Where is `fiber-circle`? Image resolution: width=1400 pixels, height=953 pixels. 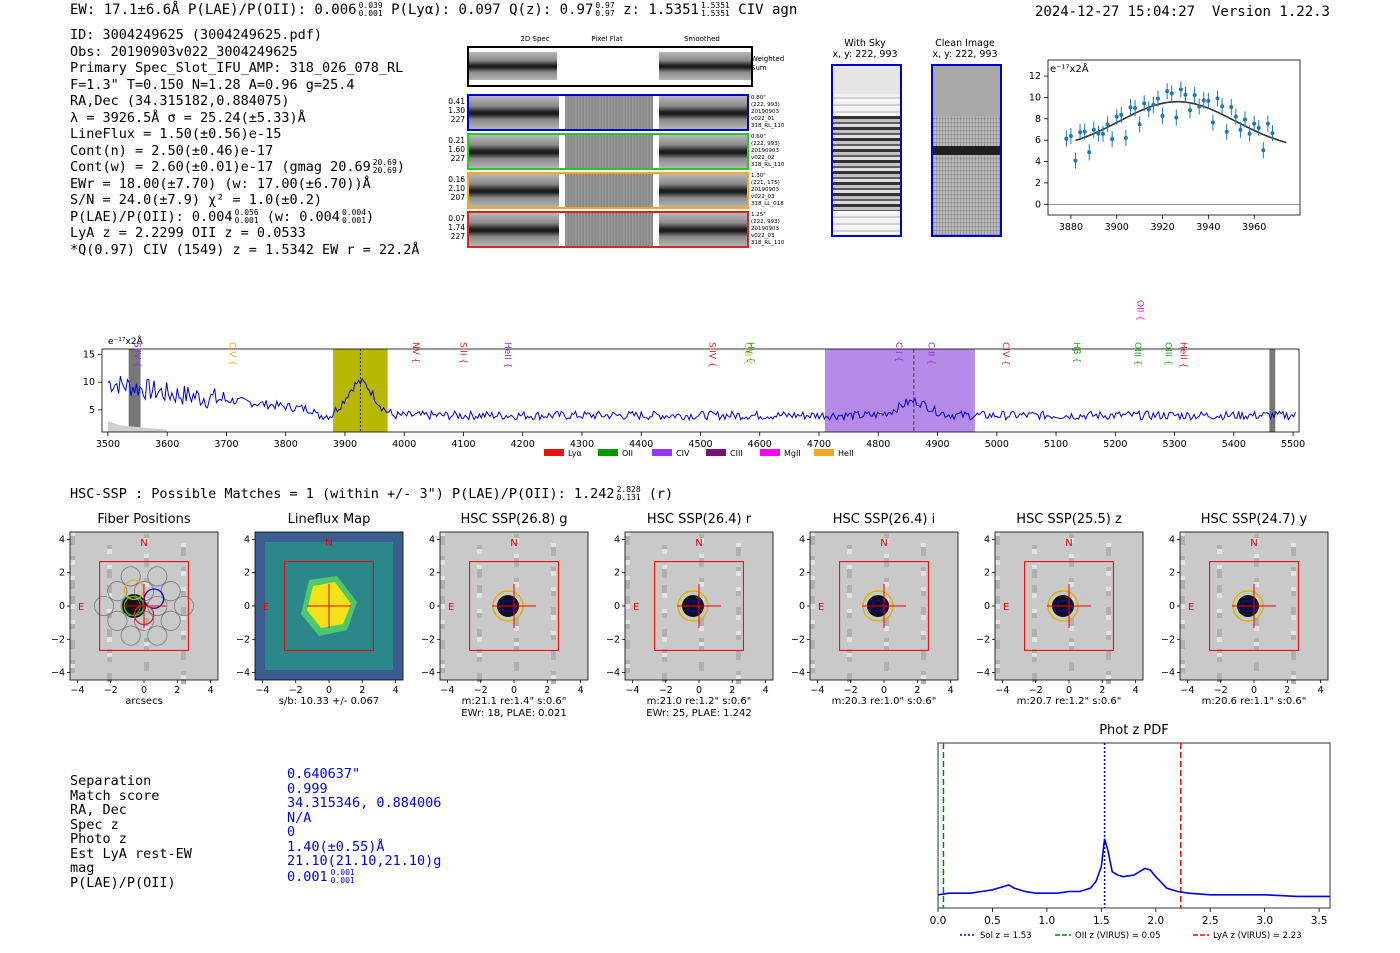
fiber-circle is located at coordinates (170, 620).